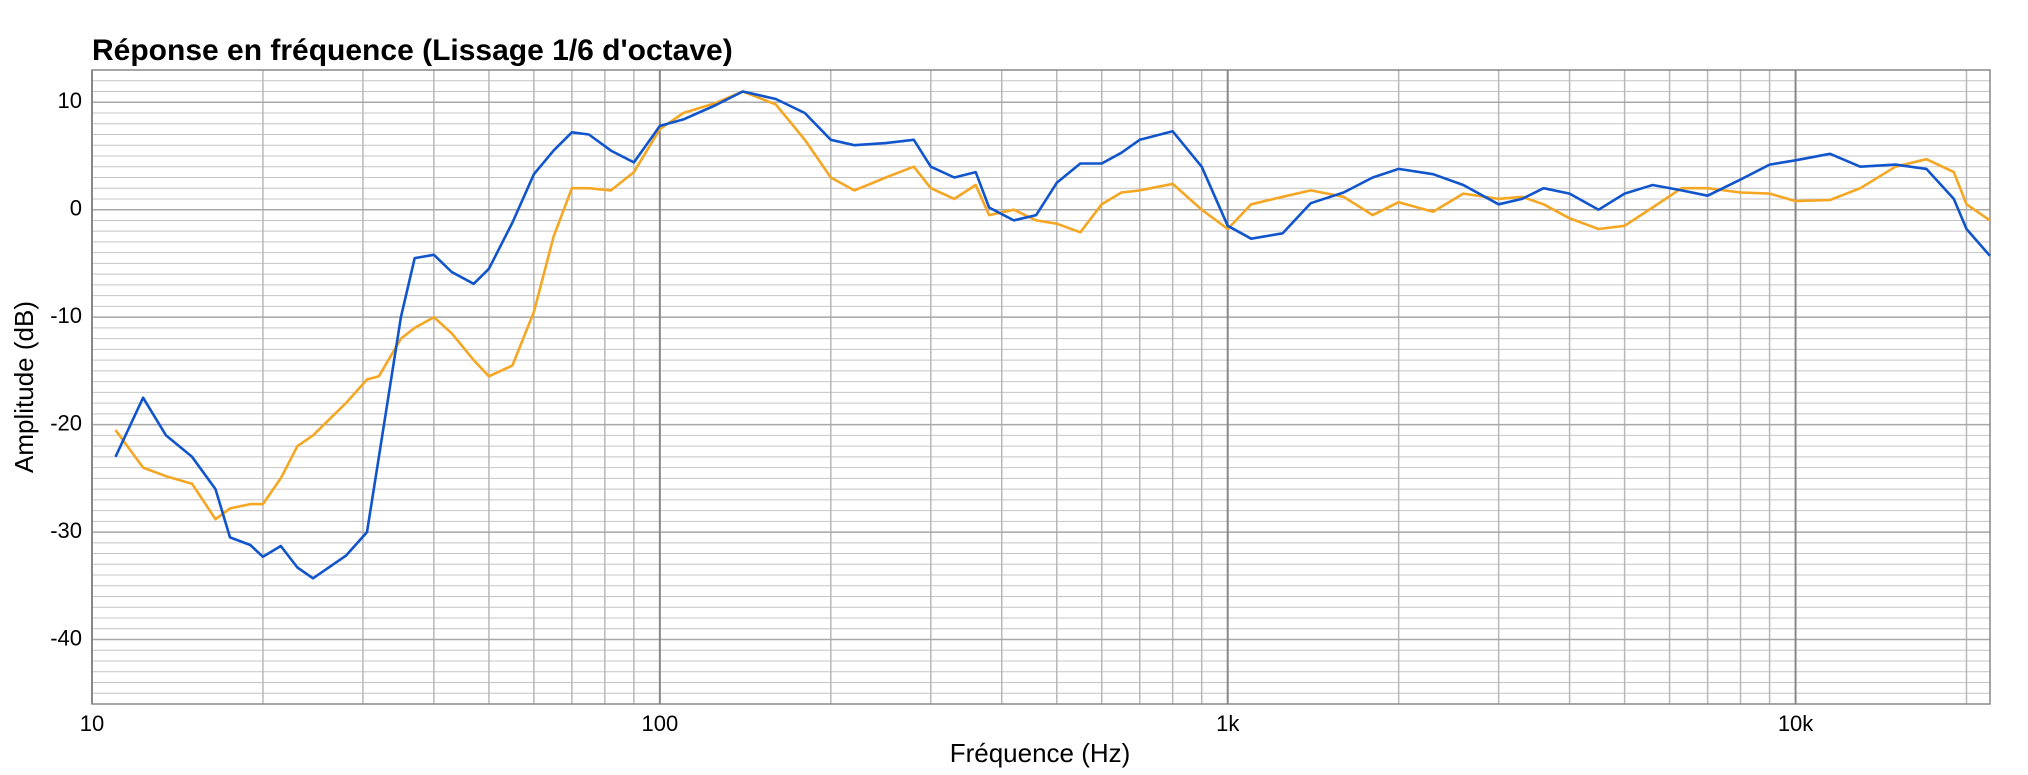  What do you see at coordinates (1040, 753) in the screenshot?
I see `x-axis-title: Fréquence (Hz)` at bounding box center [1040, 753].